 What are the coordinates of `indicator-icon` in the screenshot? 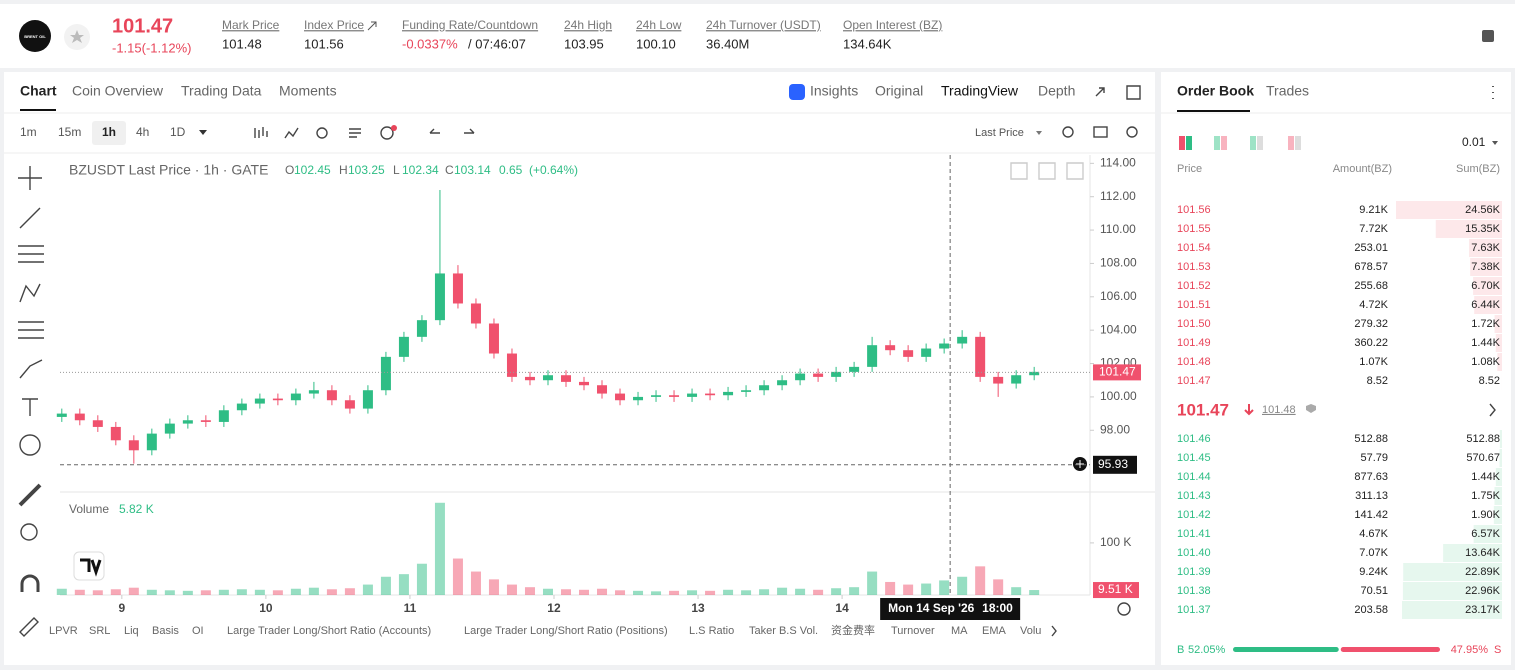 It's located at (291, 133).